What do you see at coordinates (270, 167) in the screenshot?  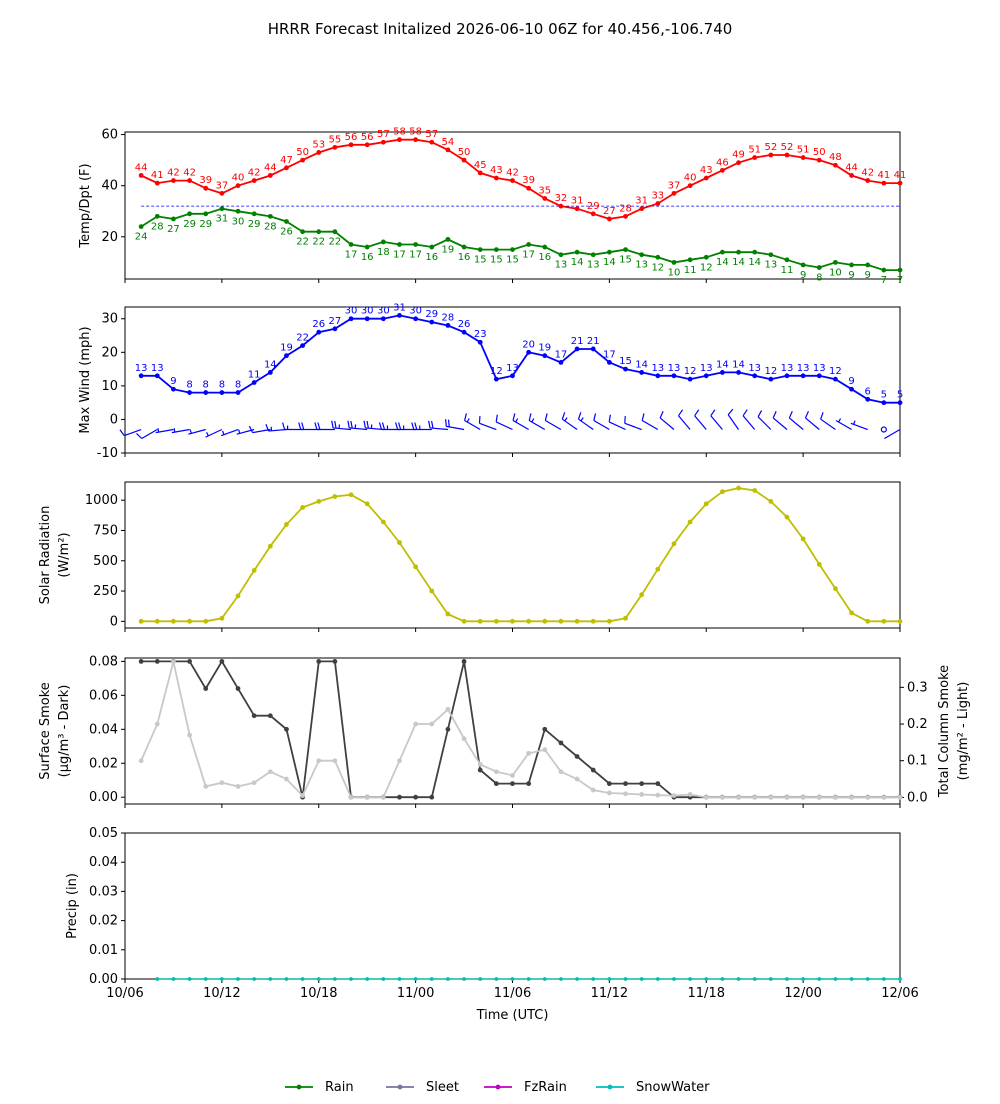 I see `data-label-temp: 44` at bounding box center [270, 167].